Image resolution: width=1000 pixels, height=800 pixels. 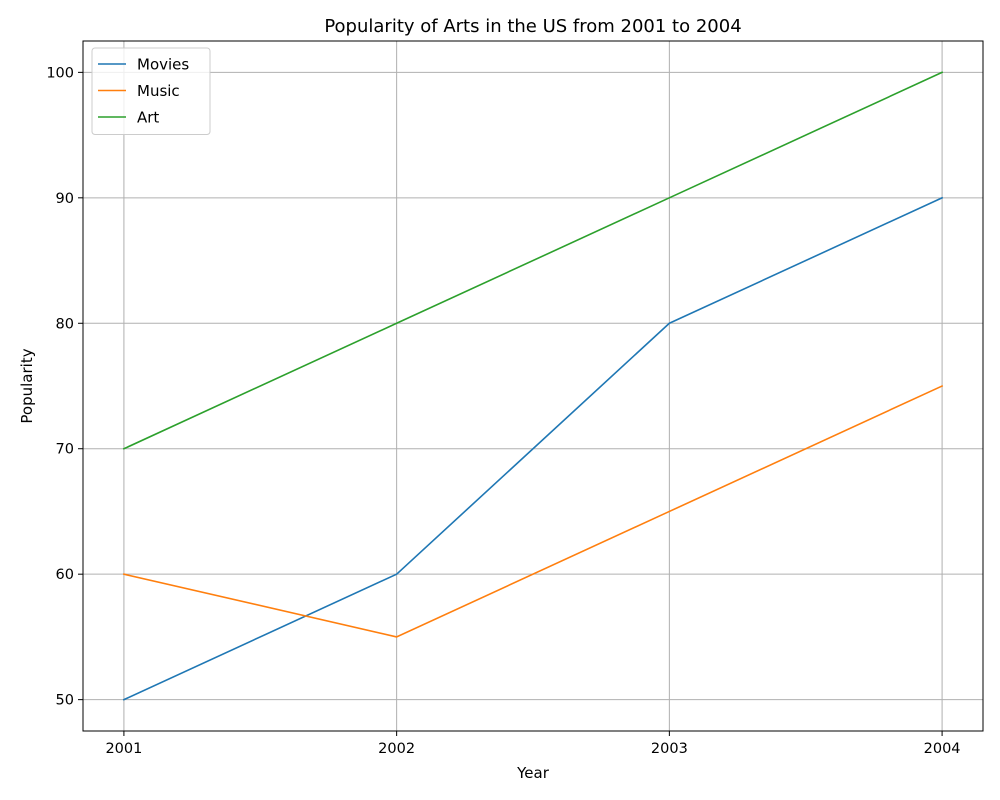 What do you see at coordinates (396, 749) in the screenshot?
I see `x-tick-label: 2002` at bounding box center [396, 749].